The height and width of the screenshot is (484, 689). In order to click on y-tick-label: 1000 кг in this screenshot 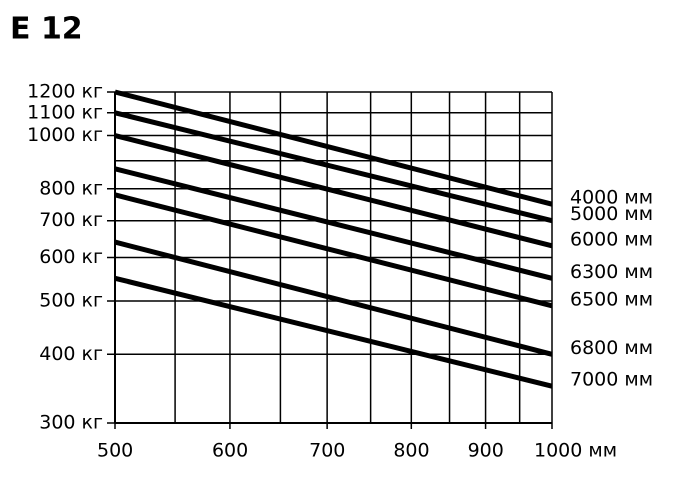, I will do `click(65, 135)`.